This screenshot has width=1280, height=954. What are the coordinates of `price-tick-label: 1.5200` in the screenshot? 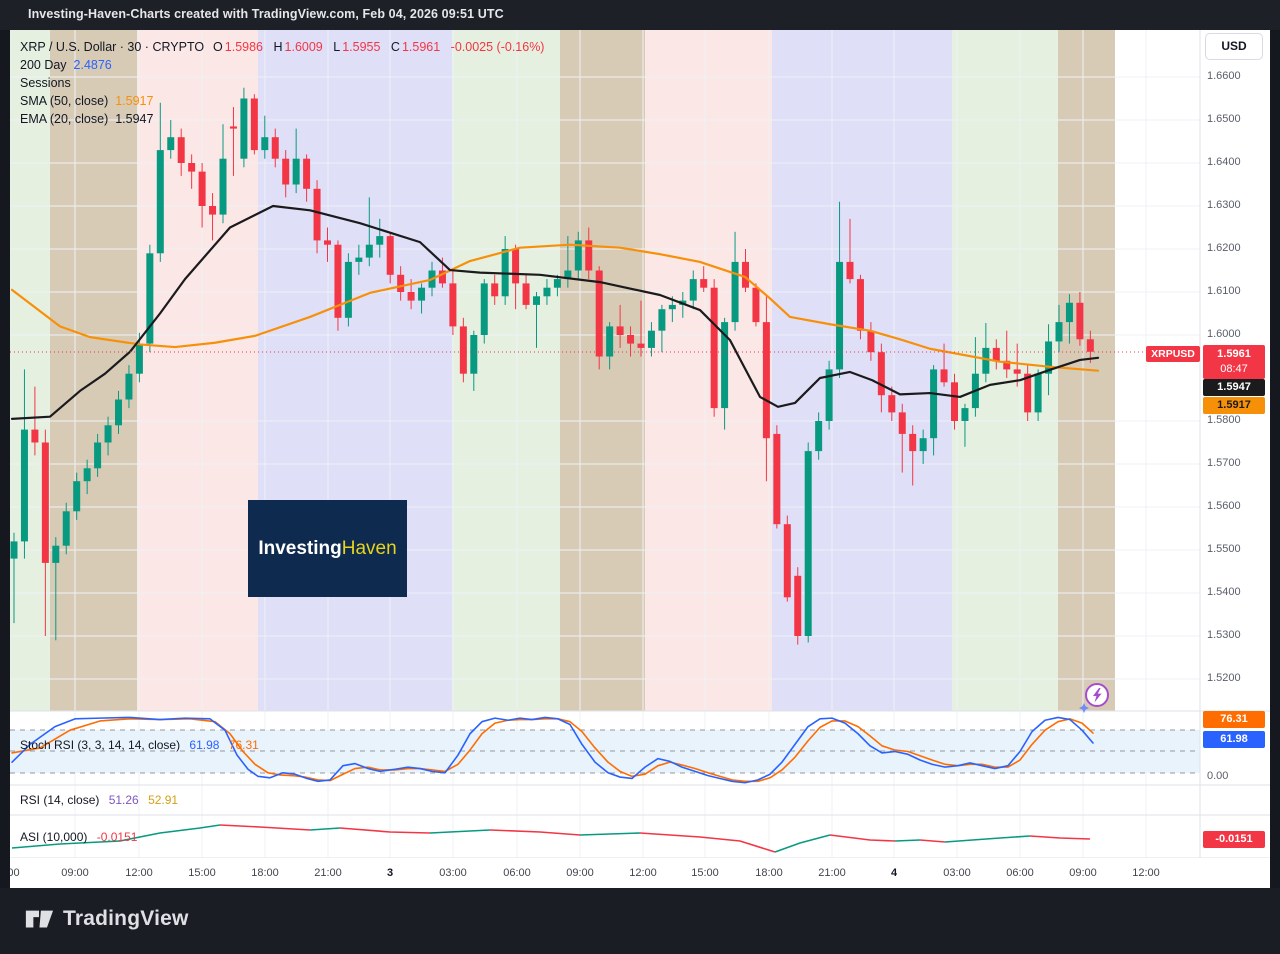 It's located at (1224, 678).